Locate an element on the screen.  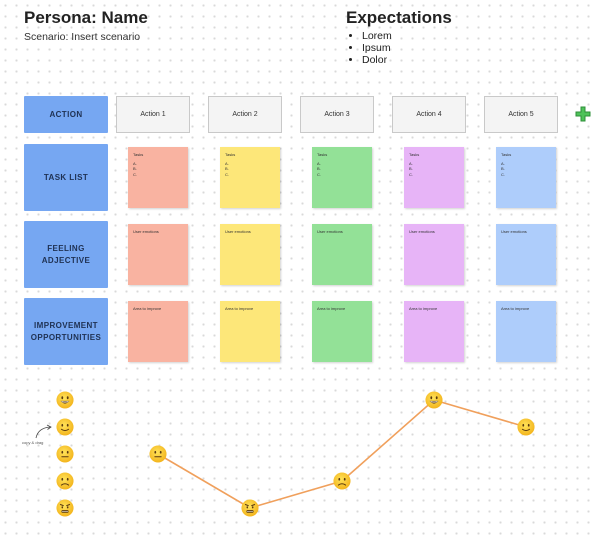
improvement-sticky-3: Area to improve is located at coordinates (342, 331).